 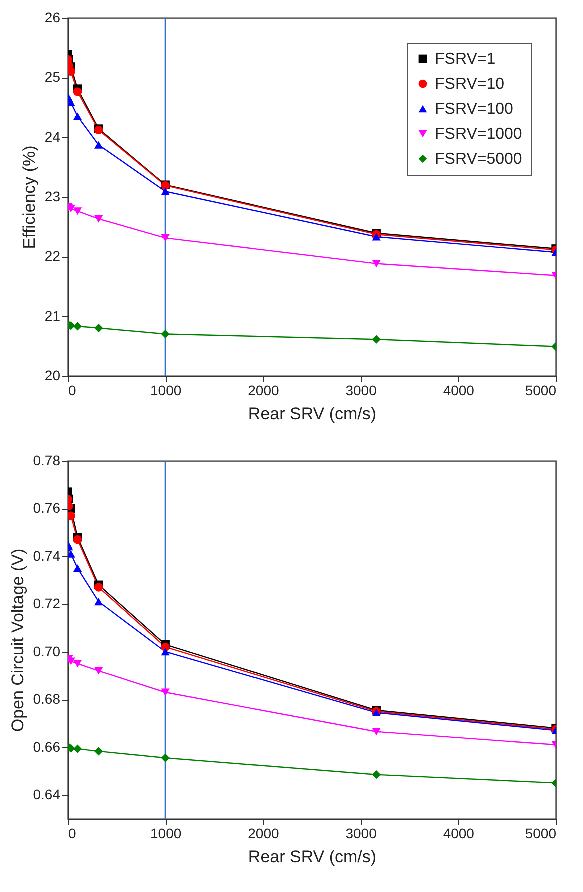 I want to click on y-tick-label: 0.76, so click(x=47, y=508).